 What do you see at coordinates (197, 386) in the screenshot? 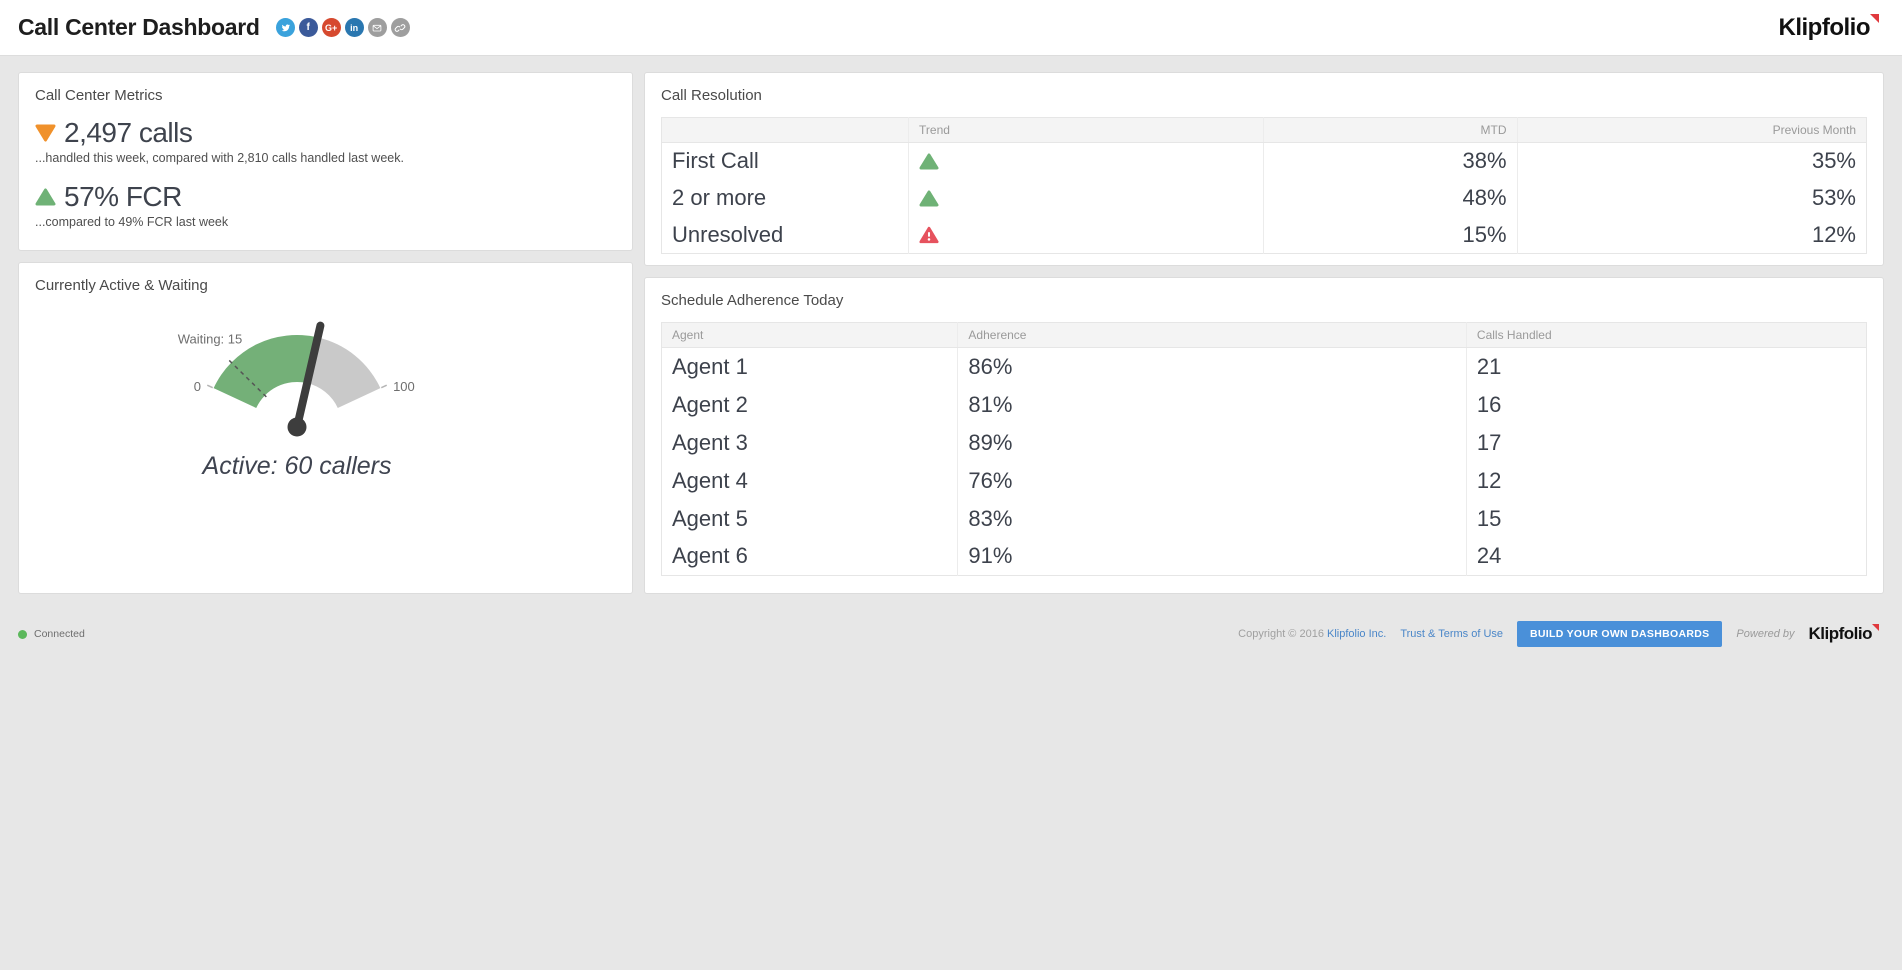
I see `gauge-min-label: 0` at bounding box center [197, 386].